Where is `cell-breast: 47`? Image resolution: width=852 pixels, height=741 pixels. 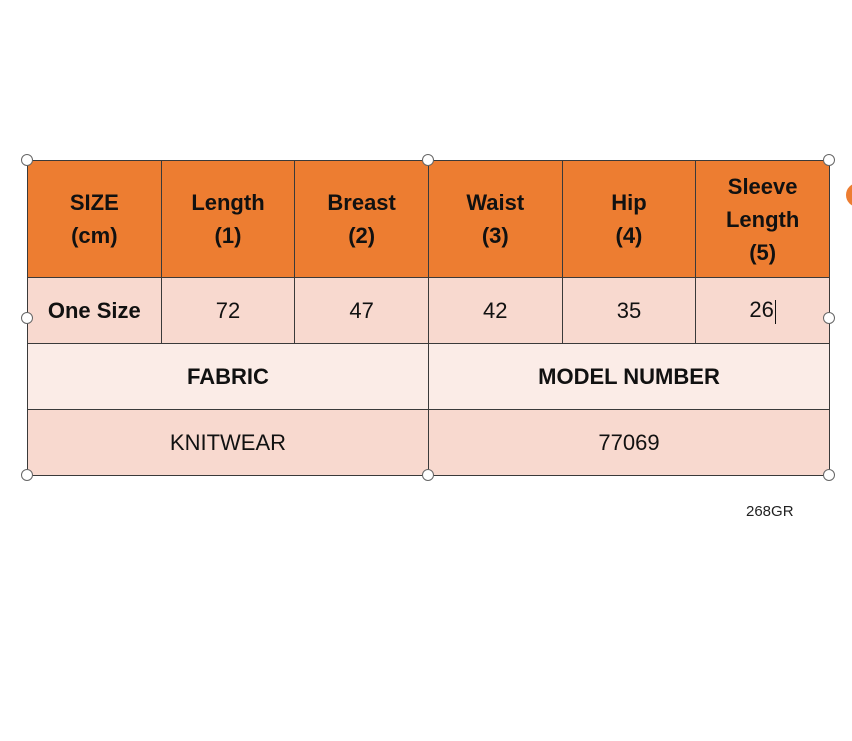
cell-breast: 47 is located at coordinates (361, 310).